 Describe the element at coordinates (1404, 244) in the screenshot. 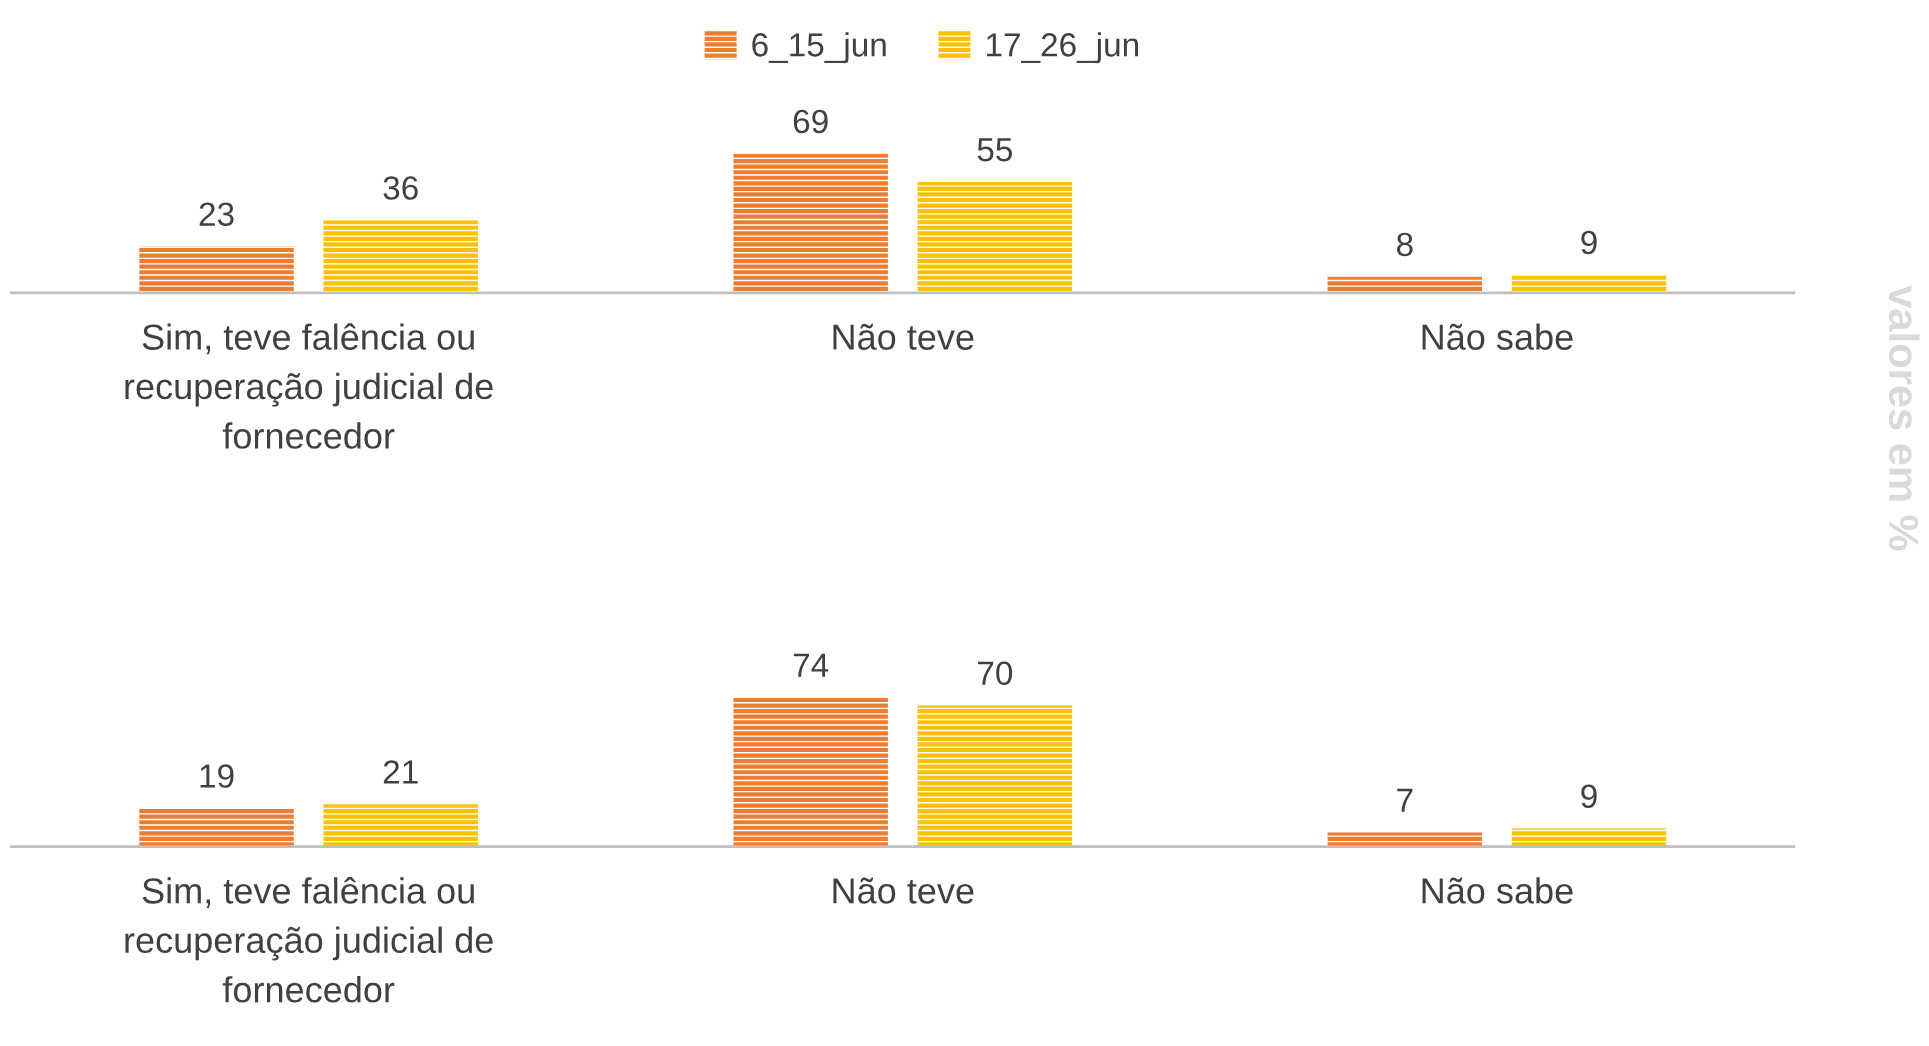

I see `data-label: 8` at that location.